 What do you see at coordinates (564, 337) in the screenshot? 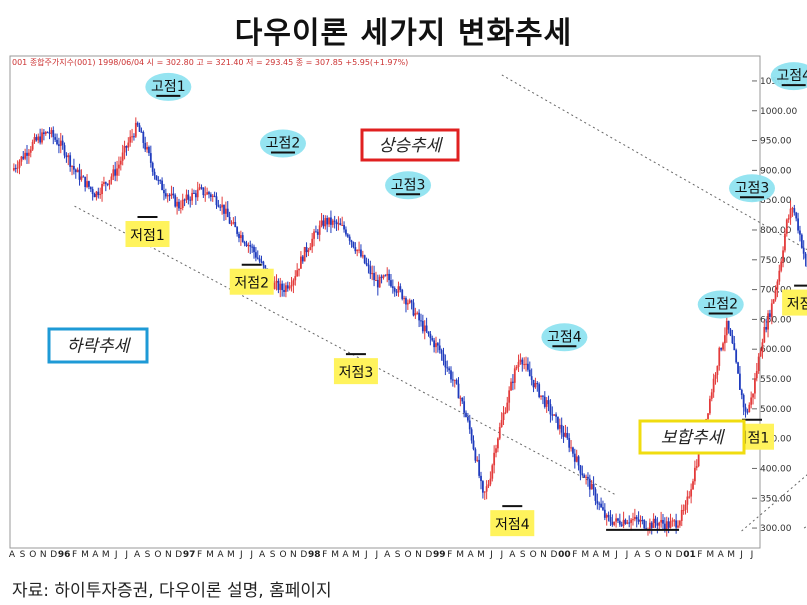
I see `peak-highlight` at bounding box center [564, 337].